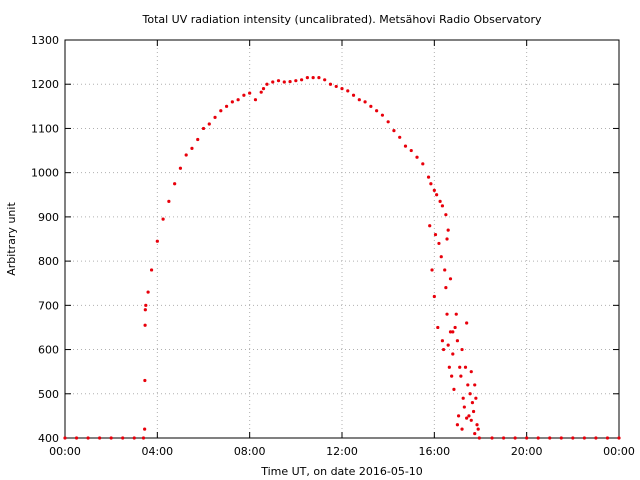 This screenshot has width=640, height=480. What do you see at coordinates (48, 438) in the screenshot?
I see `y-tick-label: 400` at bounding box center [48, 438].